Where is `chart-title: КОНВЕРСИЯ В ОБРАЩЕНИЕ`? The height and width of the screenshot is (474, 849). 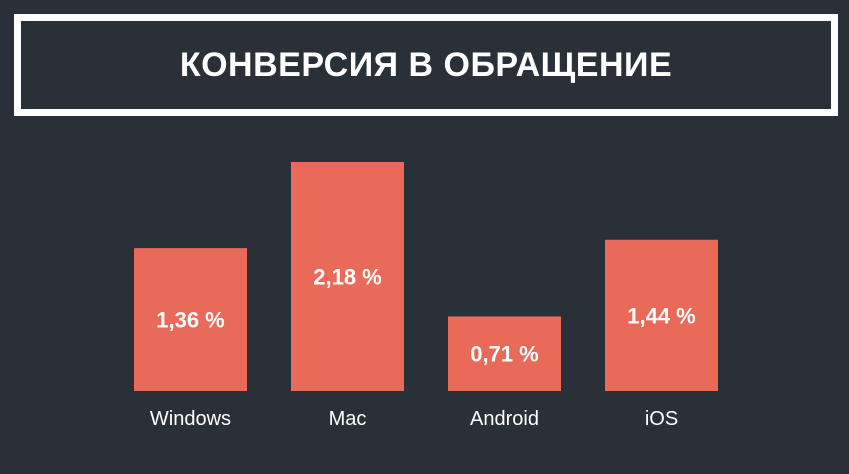
chart-title: КОНВЕРСИЯ В ОБРАЩЕНИЕ is located at coordinates (426, 64).